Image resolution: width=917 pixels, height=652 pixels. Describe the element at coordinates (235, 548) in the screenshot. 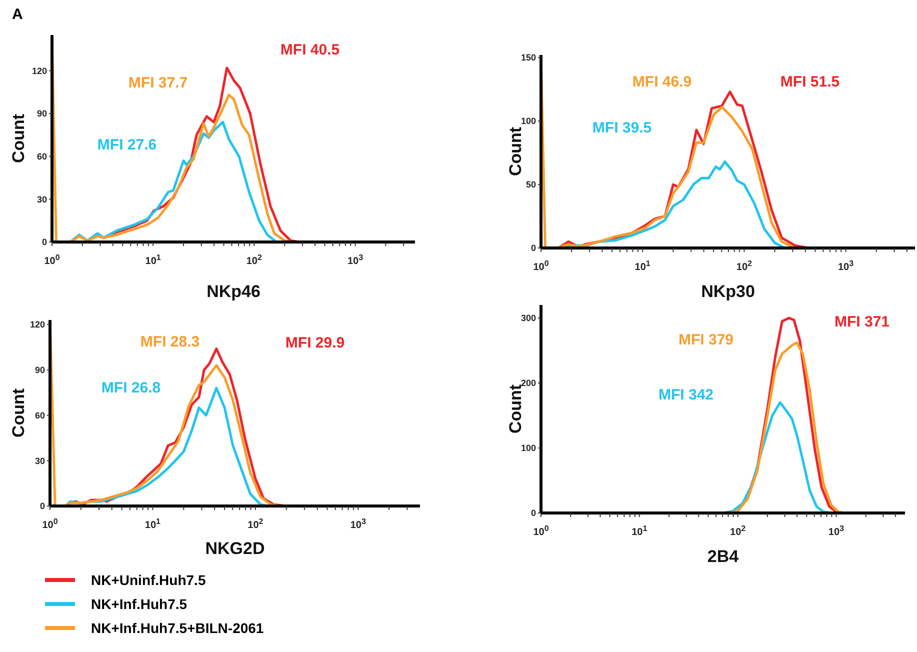

I see `x-axis-title: NKG2D` at that location.